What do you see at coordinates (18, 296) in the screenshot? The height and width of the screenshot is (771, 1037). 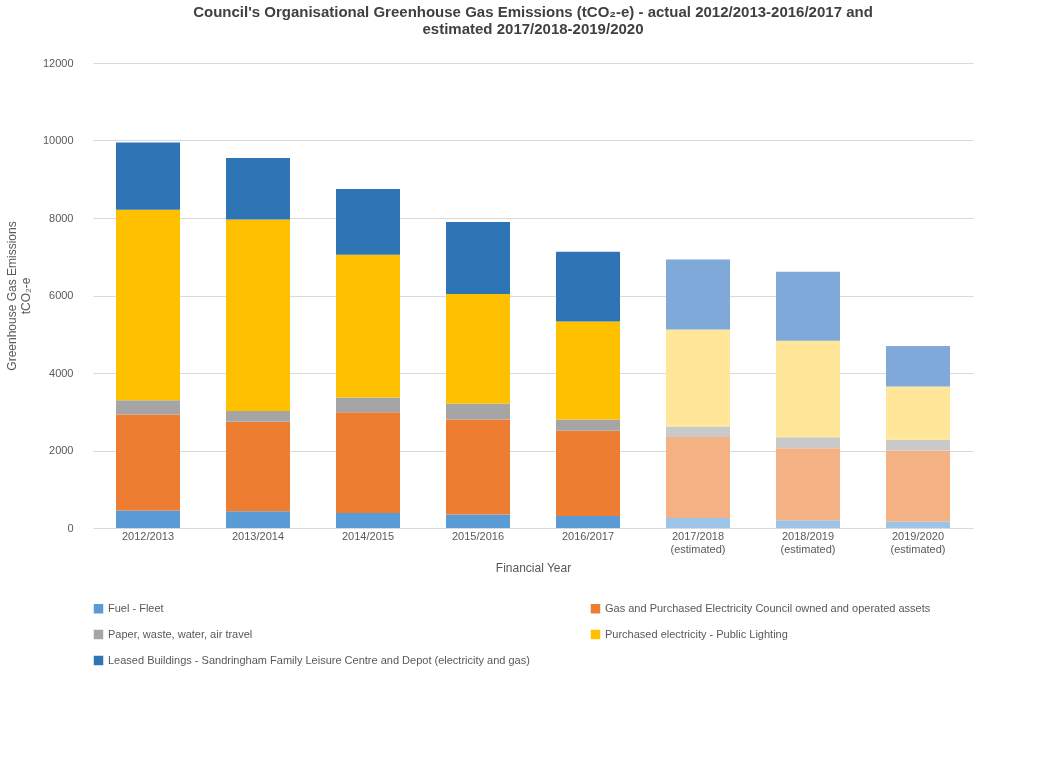 I see `y-axis-title: Greenhouse Gas Emissions tCO₂-e` at bounding box center [18, 296].